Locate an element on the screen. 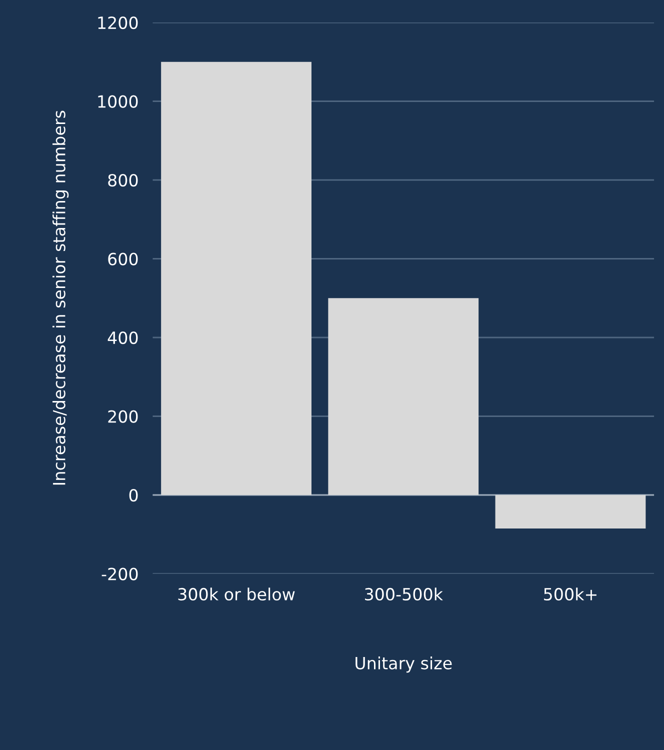 This screenshot has height=750, width=664. x-tick-label: 300-500k is located at coordinates (404, 594).